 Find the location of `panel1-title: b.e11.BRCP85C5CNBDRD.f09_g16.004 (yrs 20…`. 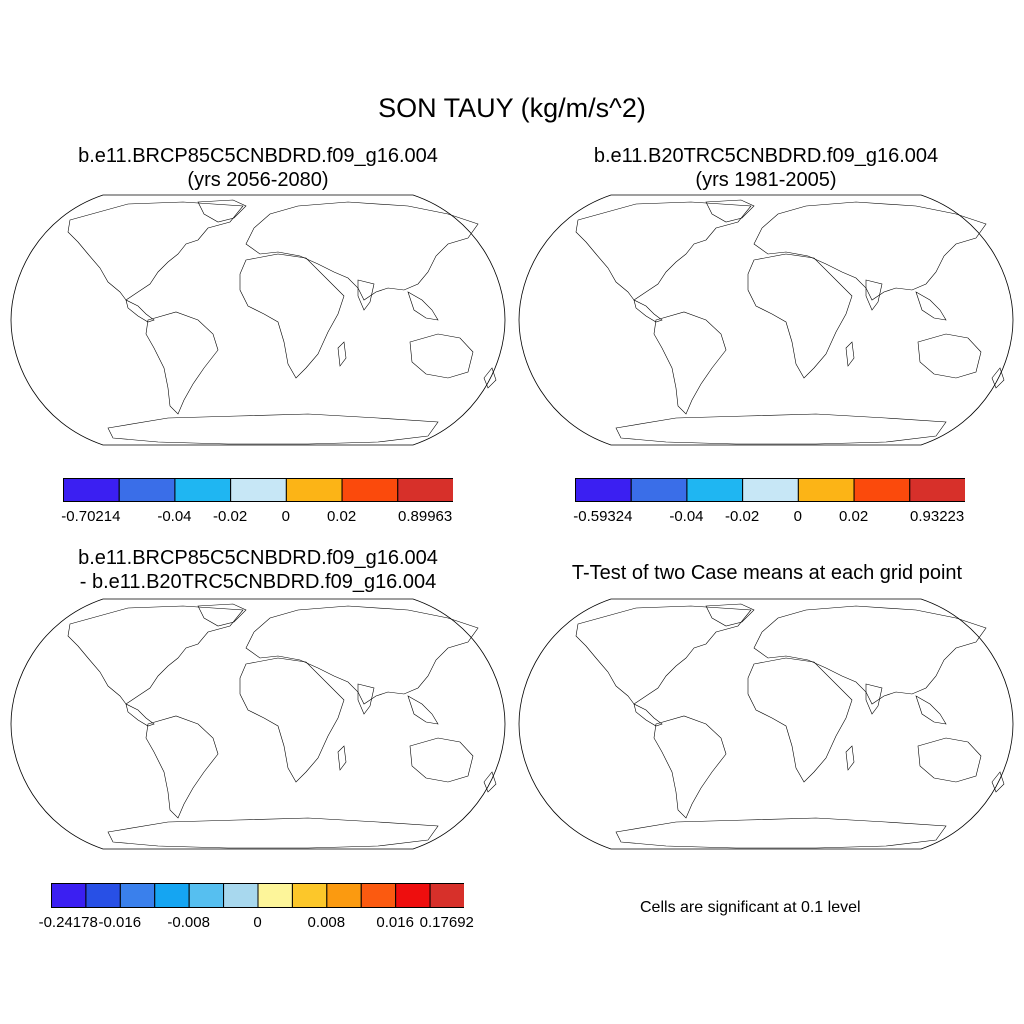

panel1-title: b.e11.BRCP85C5CNBDRD.f09_g16.004 (yrs 20… is located at coordinates (258, 168).